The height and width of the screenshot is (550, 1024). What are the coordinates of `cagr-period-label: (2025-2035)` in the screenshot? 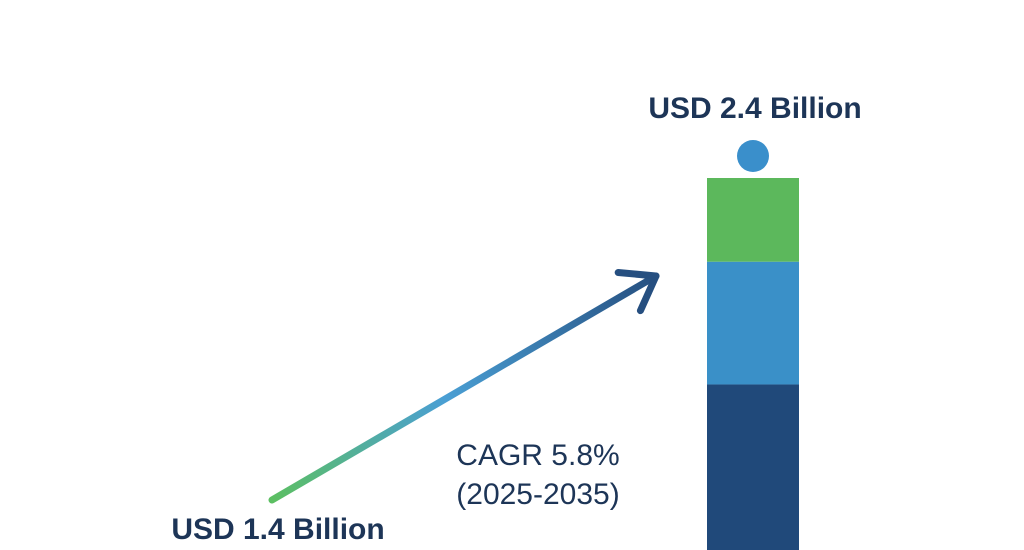 It's located at (537, 494).